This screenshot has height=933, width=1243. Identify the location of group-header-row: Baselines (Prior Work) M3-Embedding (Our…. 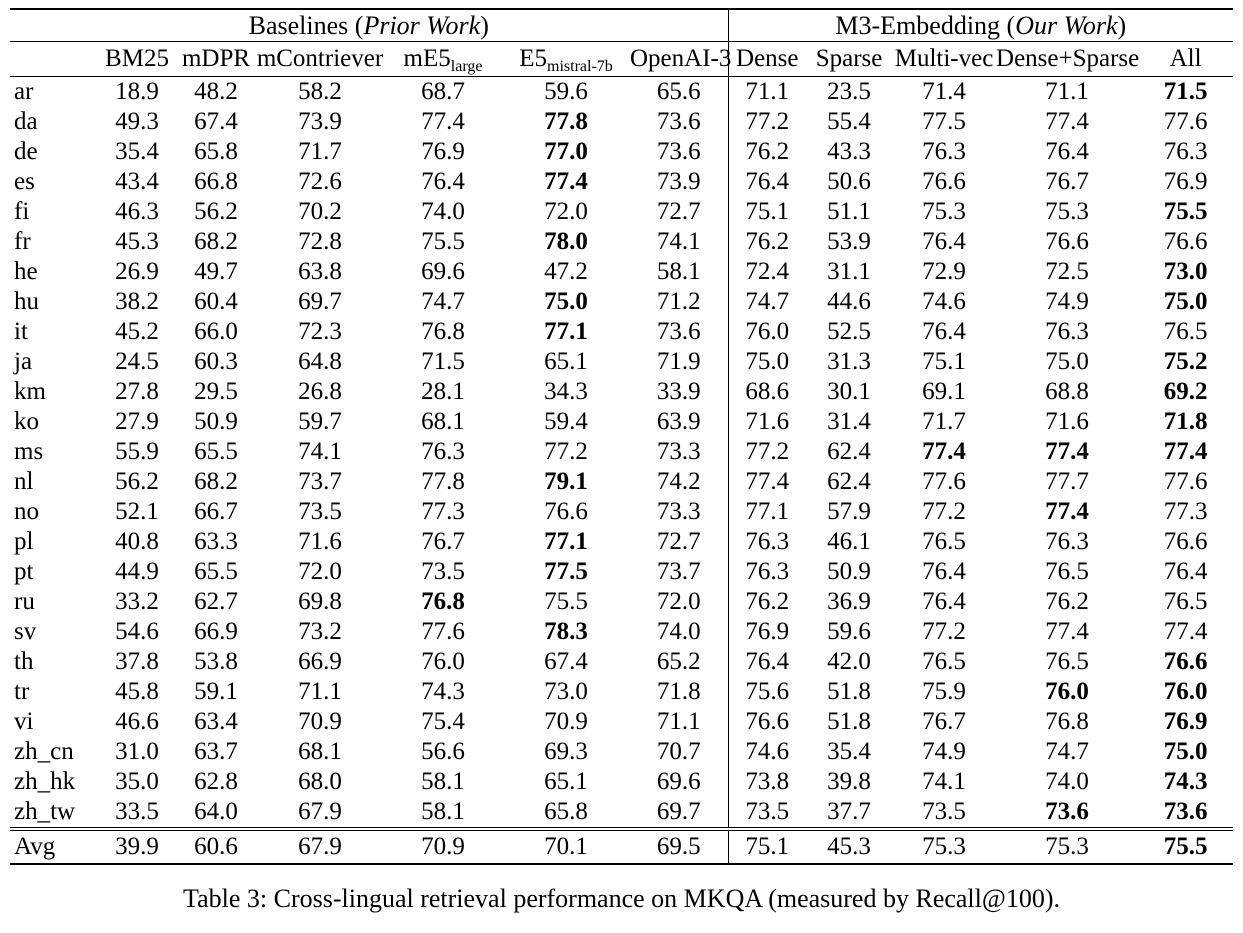
(622, 25).